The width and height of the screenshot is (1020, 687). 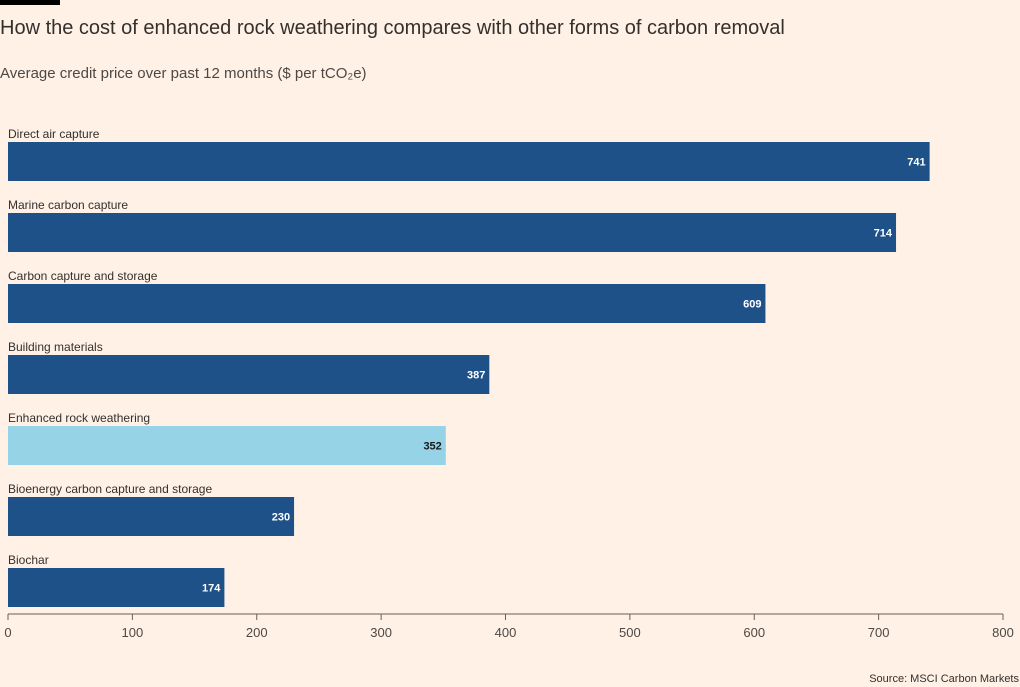 I want to click on x-tick-label-300: 300, so click(x=381, y=632).